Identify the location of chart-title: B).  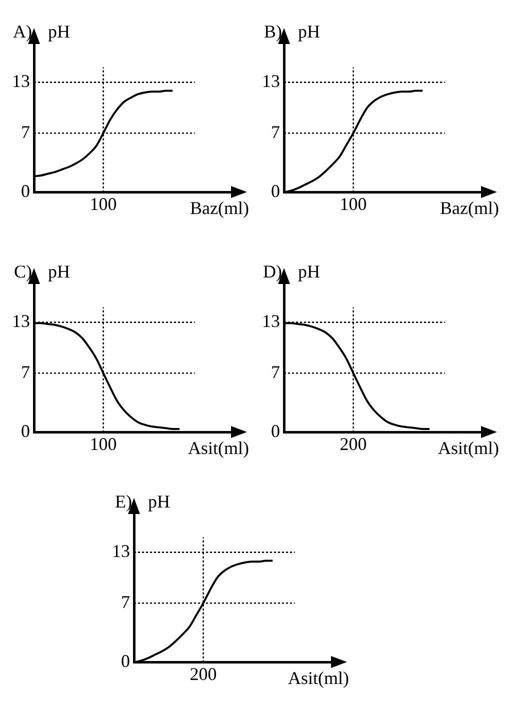
(273, 32).